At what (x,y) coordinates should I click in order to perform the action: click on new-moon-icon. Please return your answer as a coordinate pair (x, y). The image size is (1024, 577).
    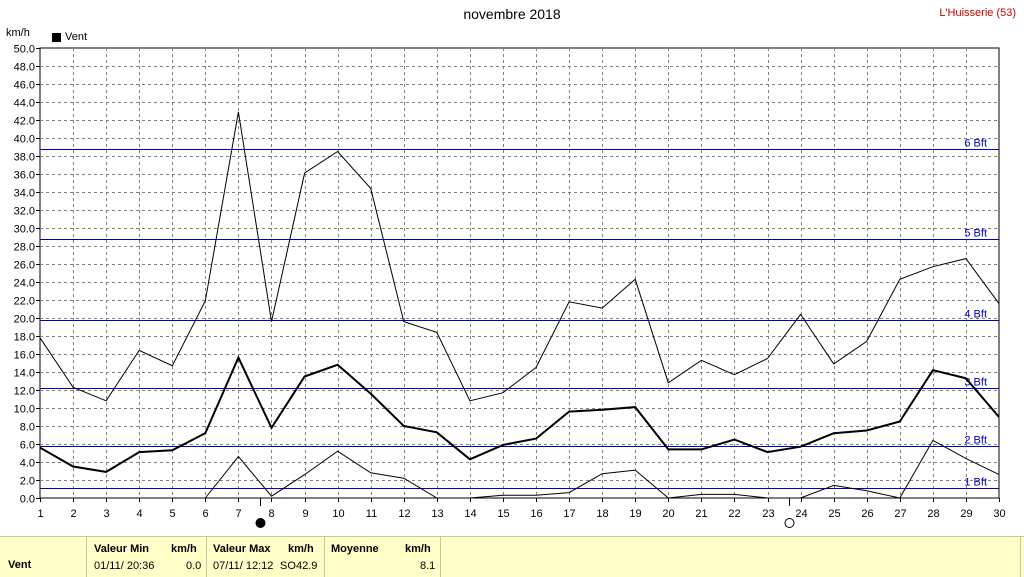
    Looking at the image, I should click on (260, 523).